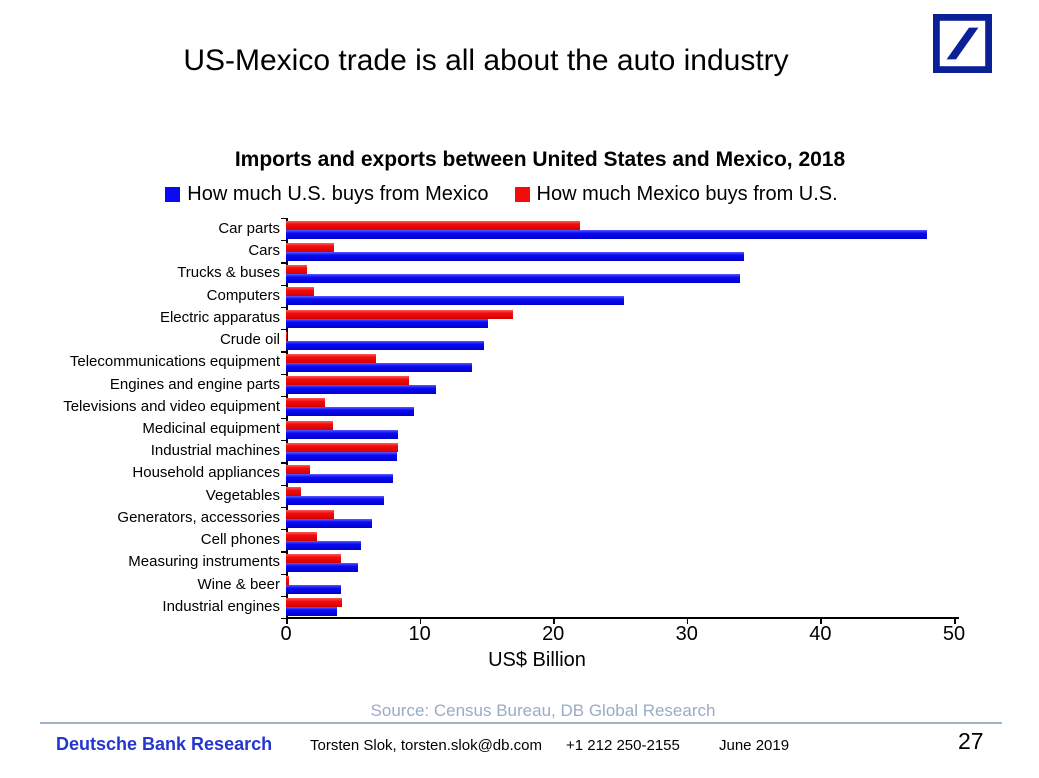 The image size is (1039, 778). Describe the element at coordinates (240, 540) in the screenshot. I see `category-label: Cell phones` at that location.